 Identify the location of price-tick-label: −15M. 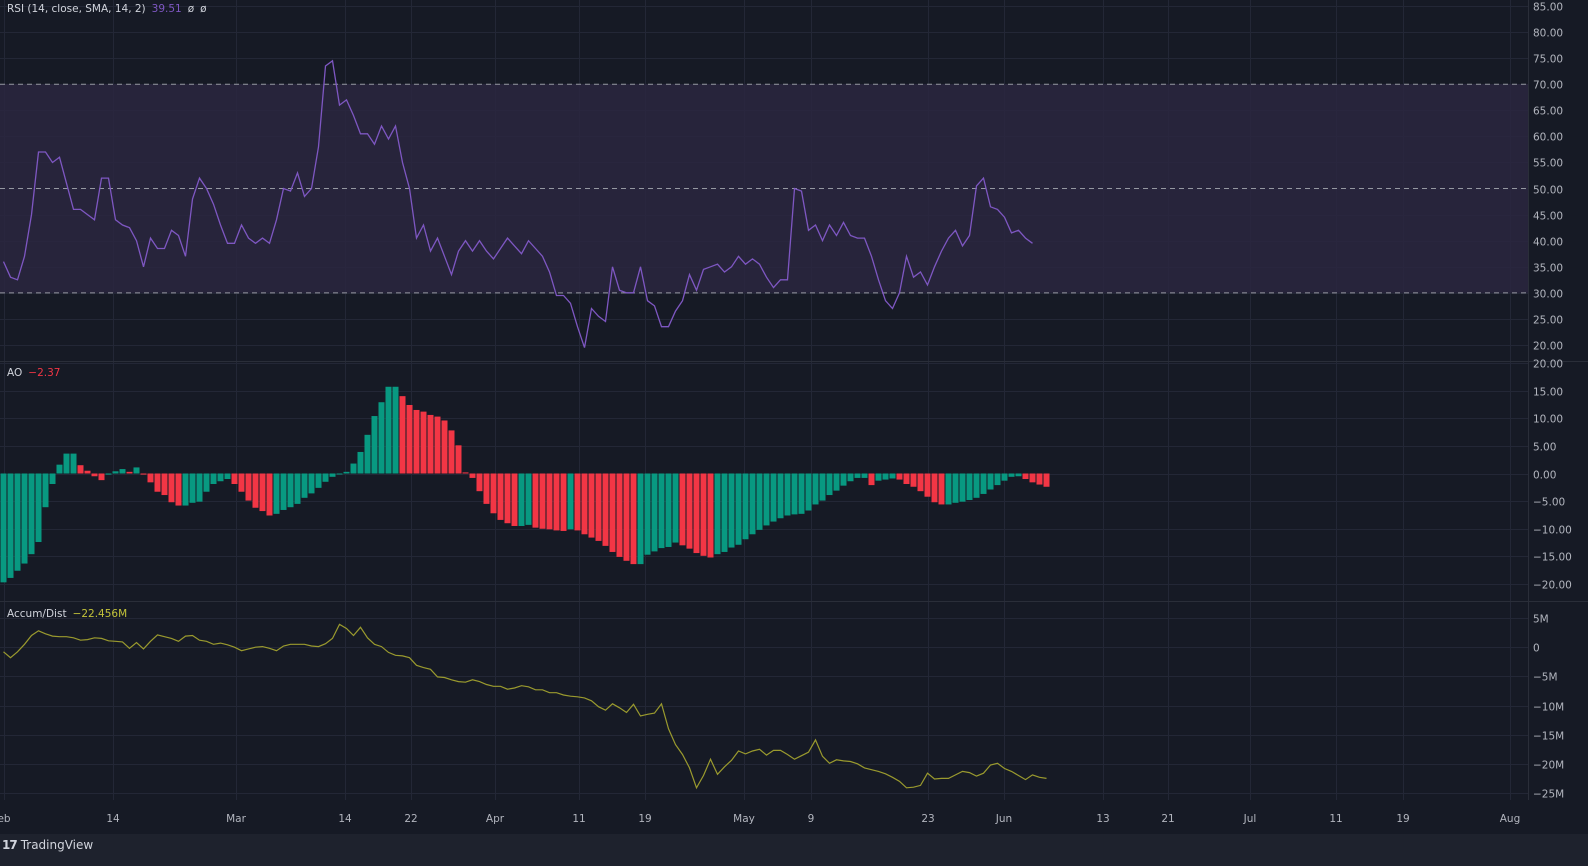
(1548, 737).